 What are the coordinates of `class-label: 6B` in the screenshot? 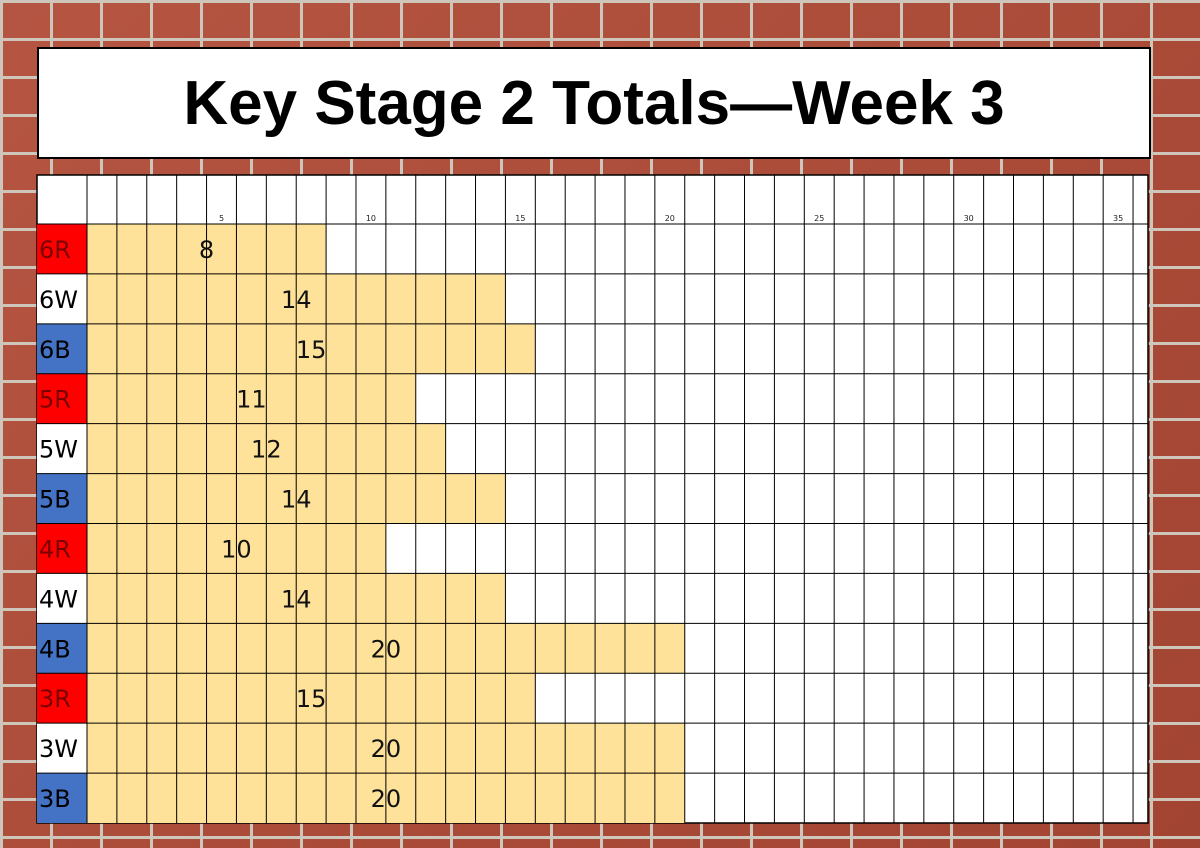 It's located at (55, 350).